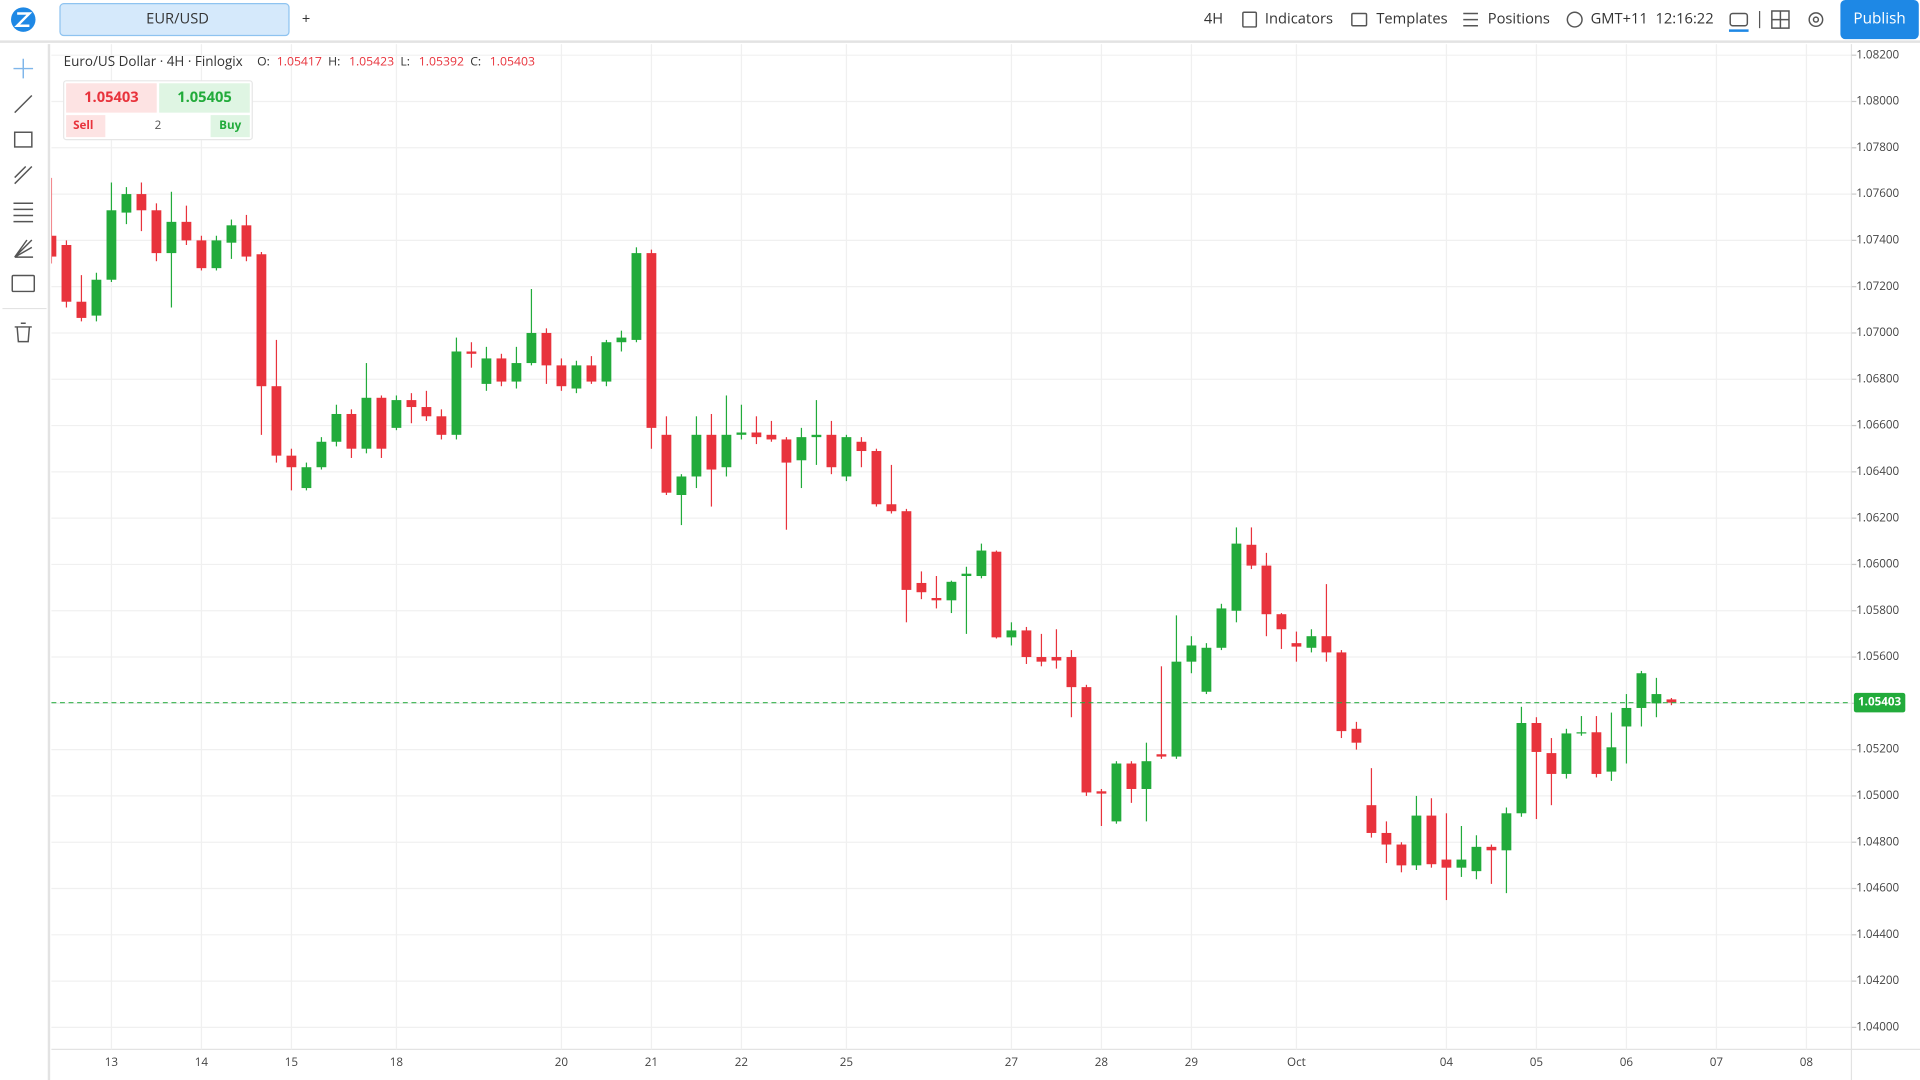 Image resolution: width=1920 pixels, height=1080 pixels. I want to click on rect-tool, so click(23, 139).